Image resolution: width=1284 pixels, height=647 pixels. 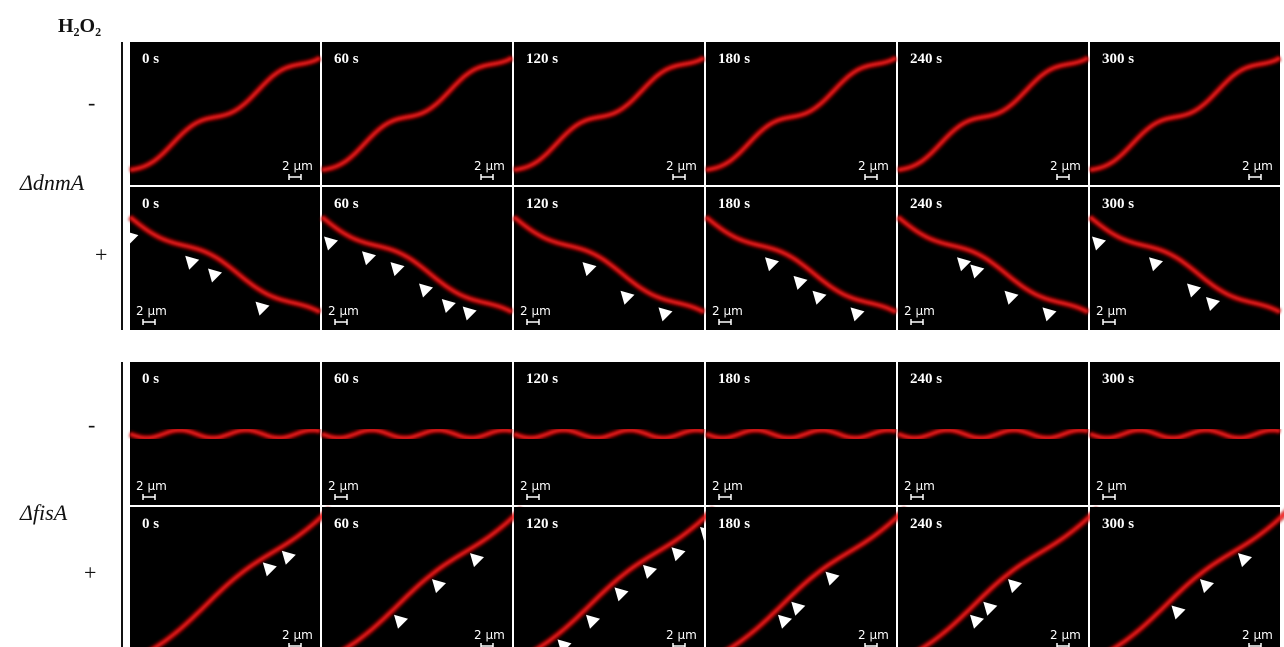 What do you see at coordinates (101, 254) in the screenshot?
I see `treatment-label: +` at bounding box center [101, 254].